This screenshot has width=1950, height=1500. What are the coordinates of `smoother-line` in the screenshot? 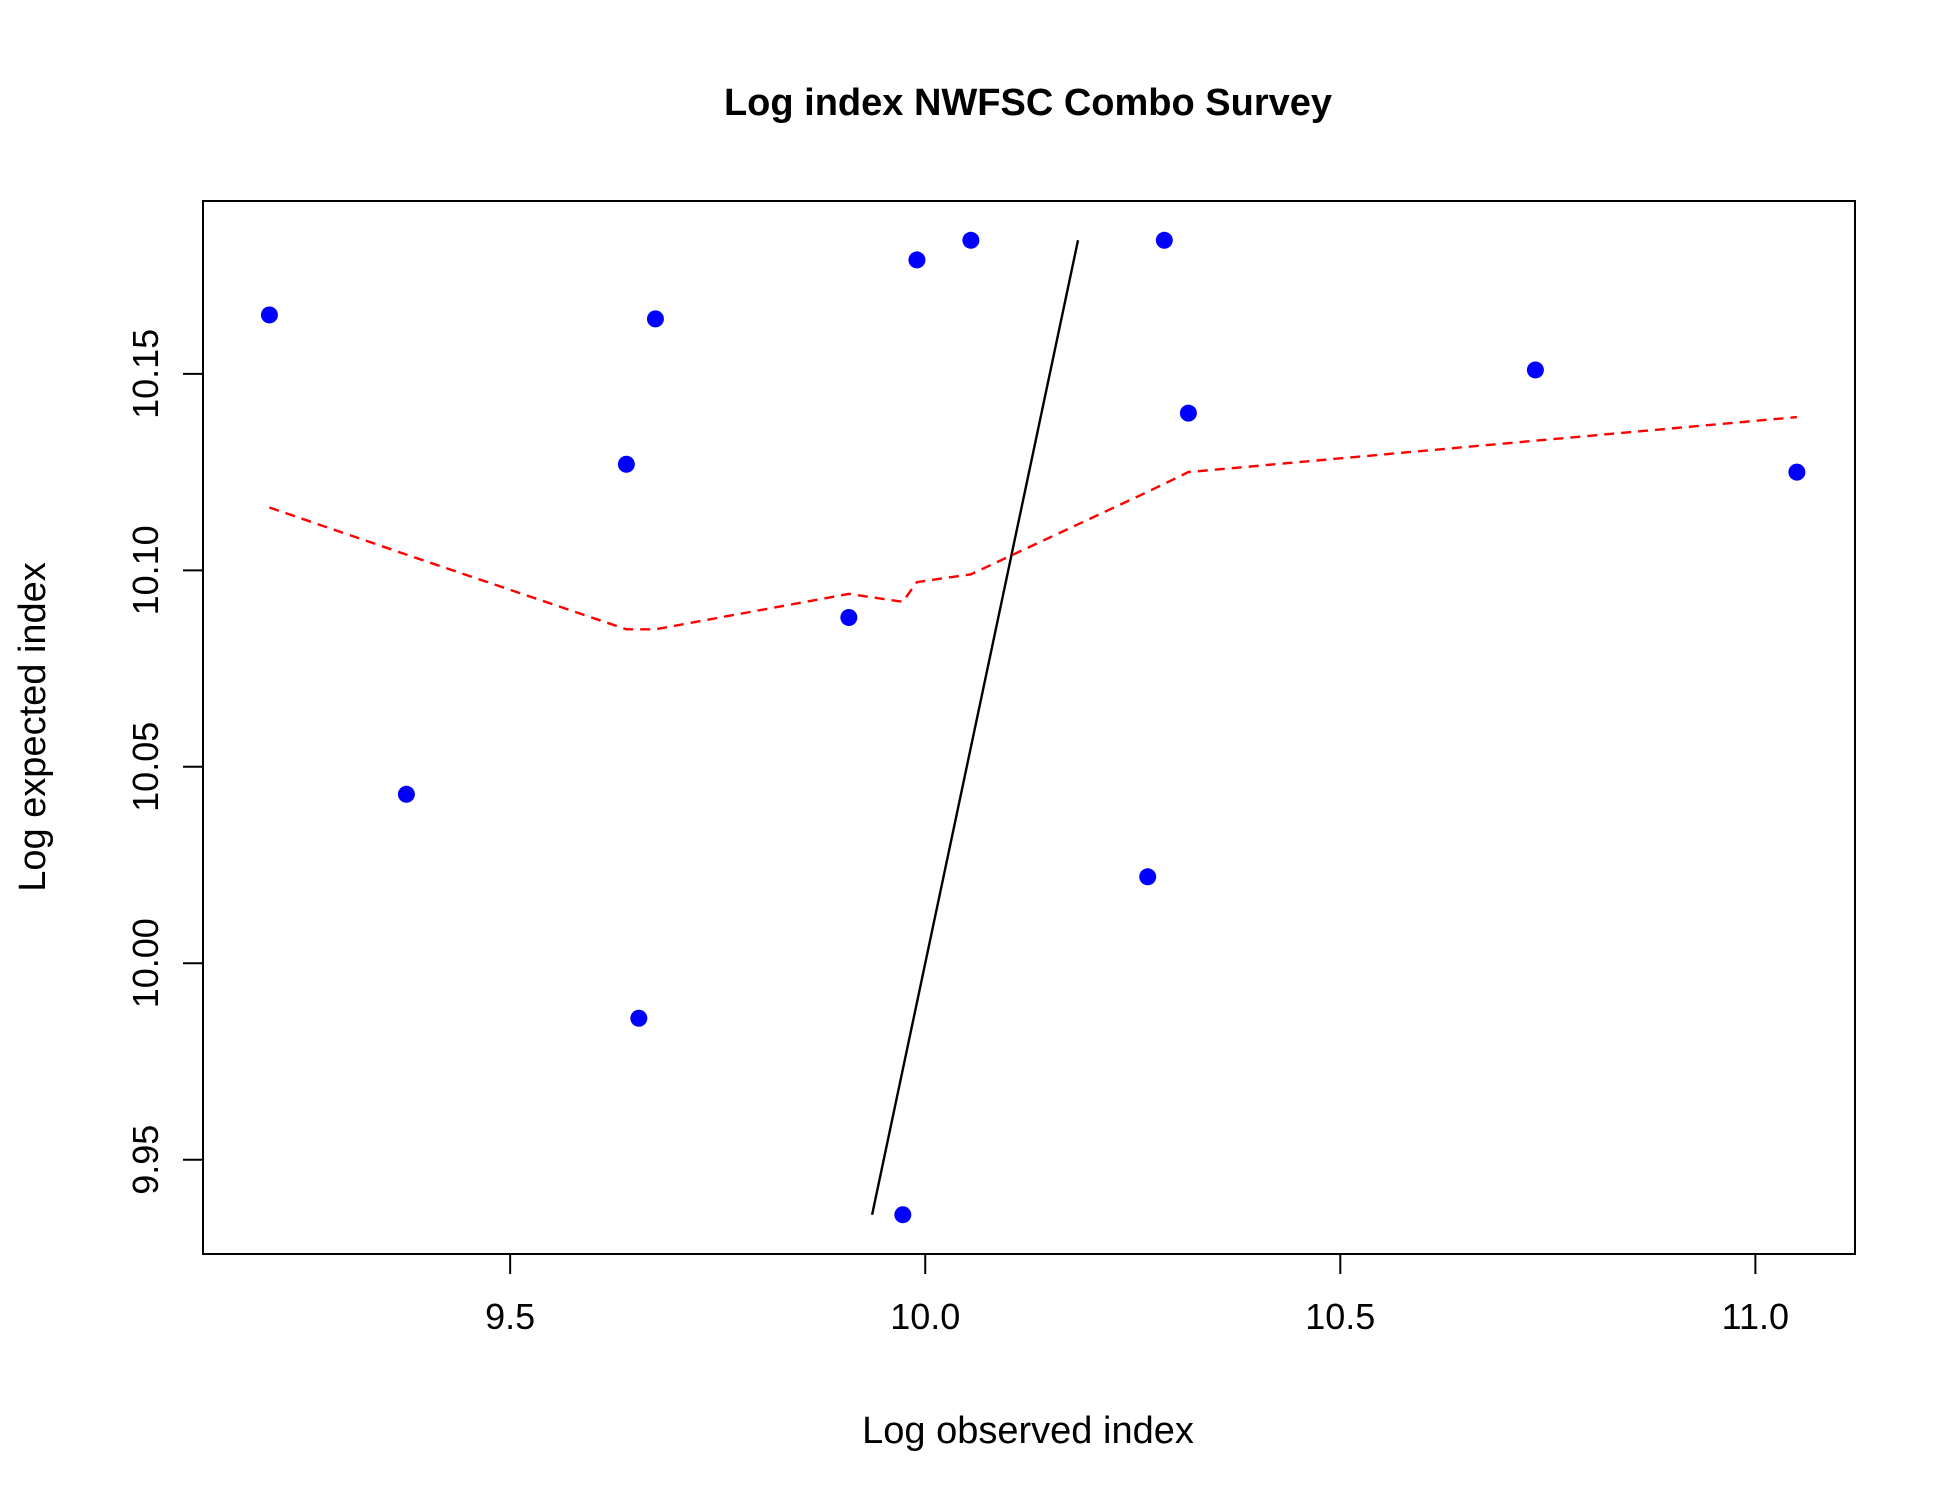 It's located at (1033, 523).